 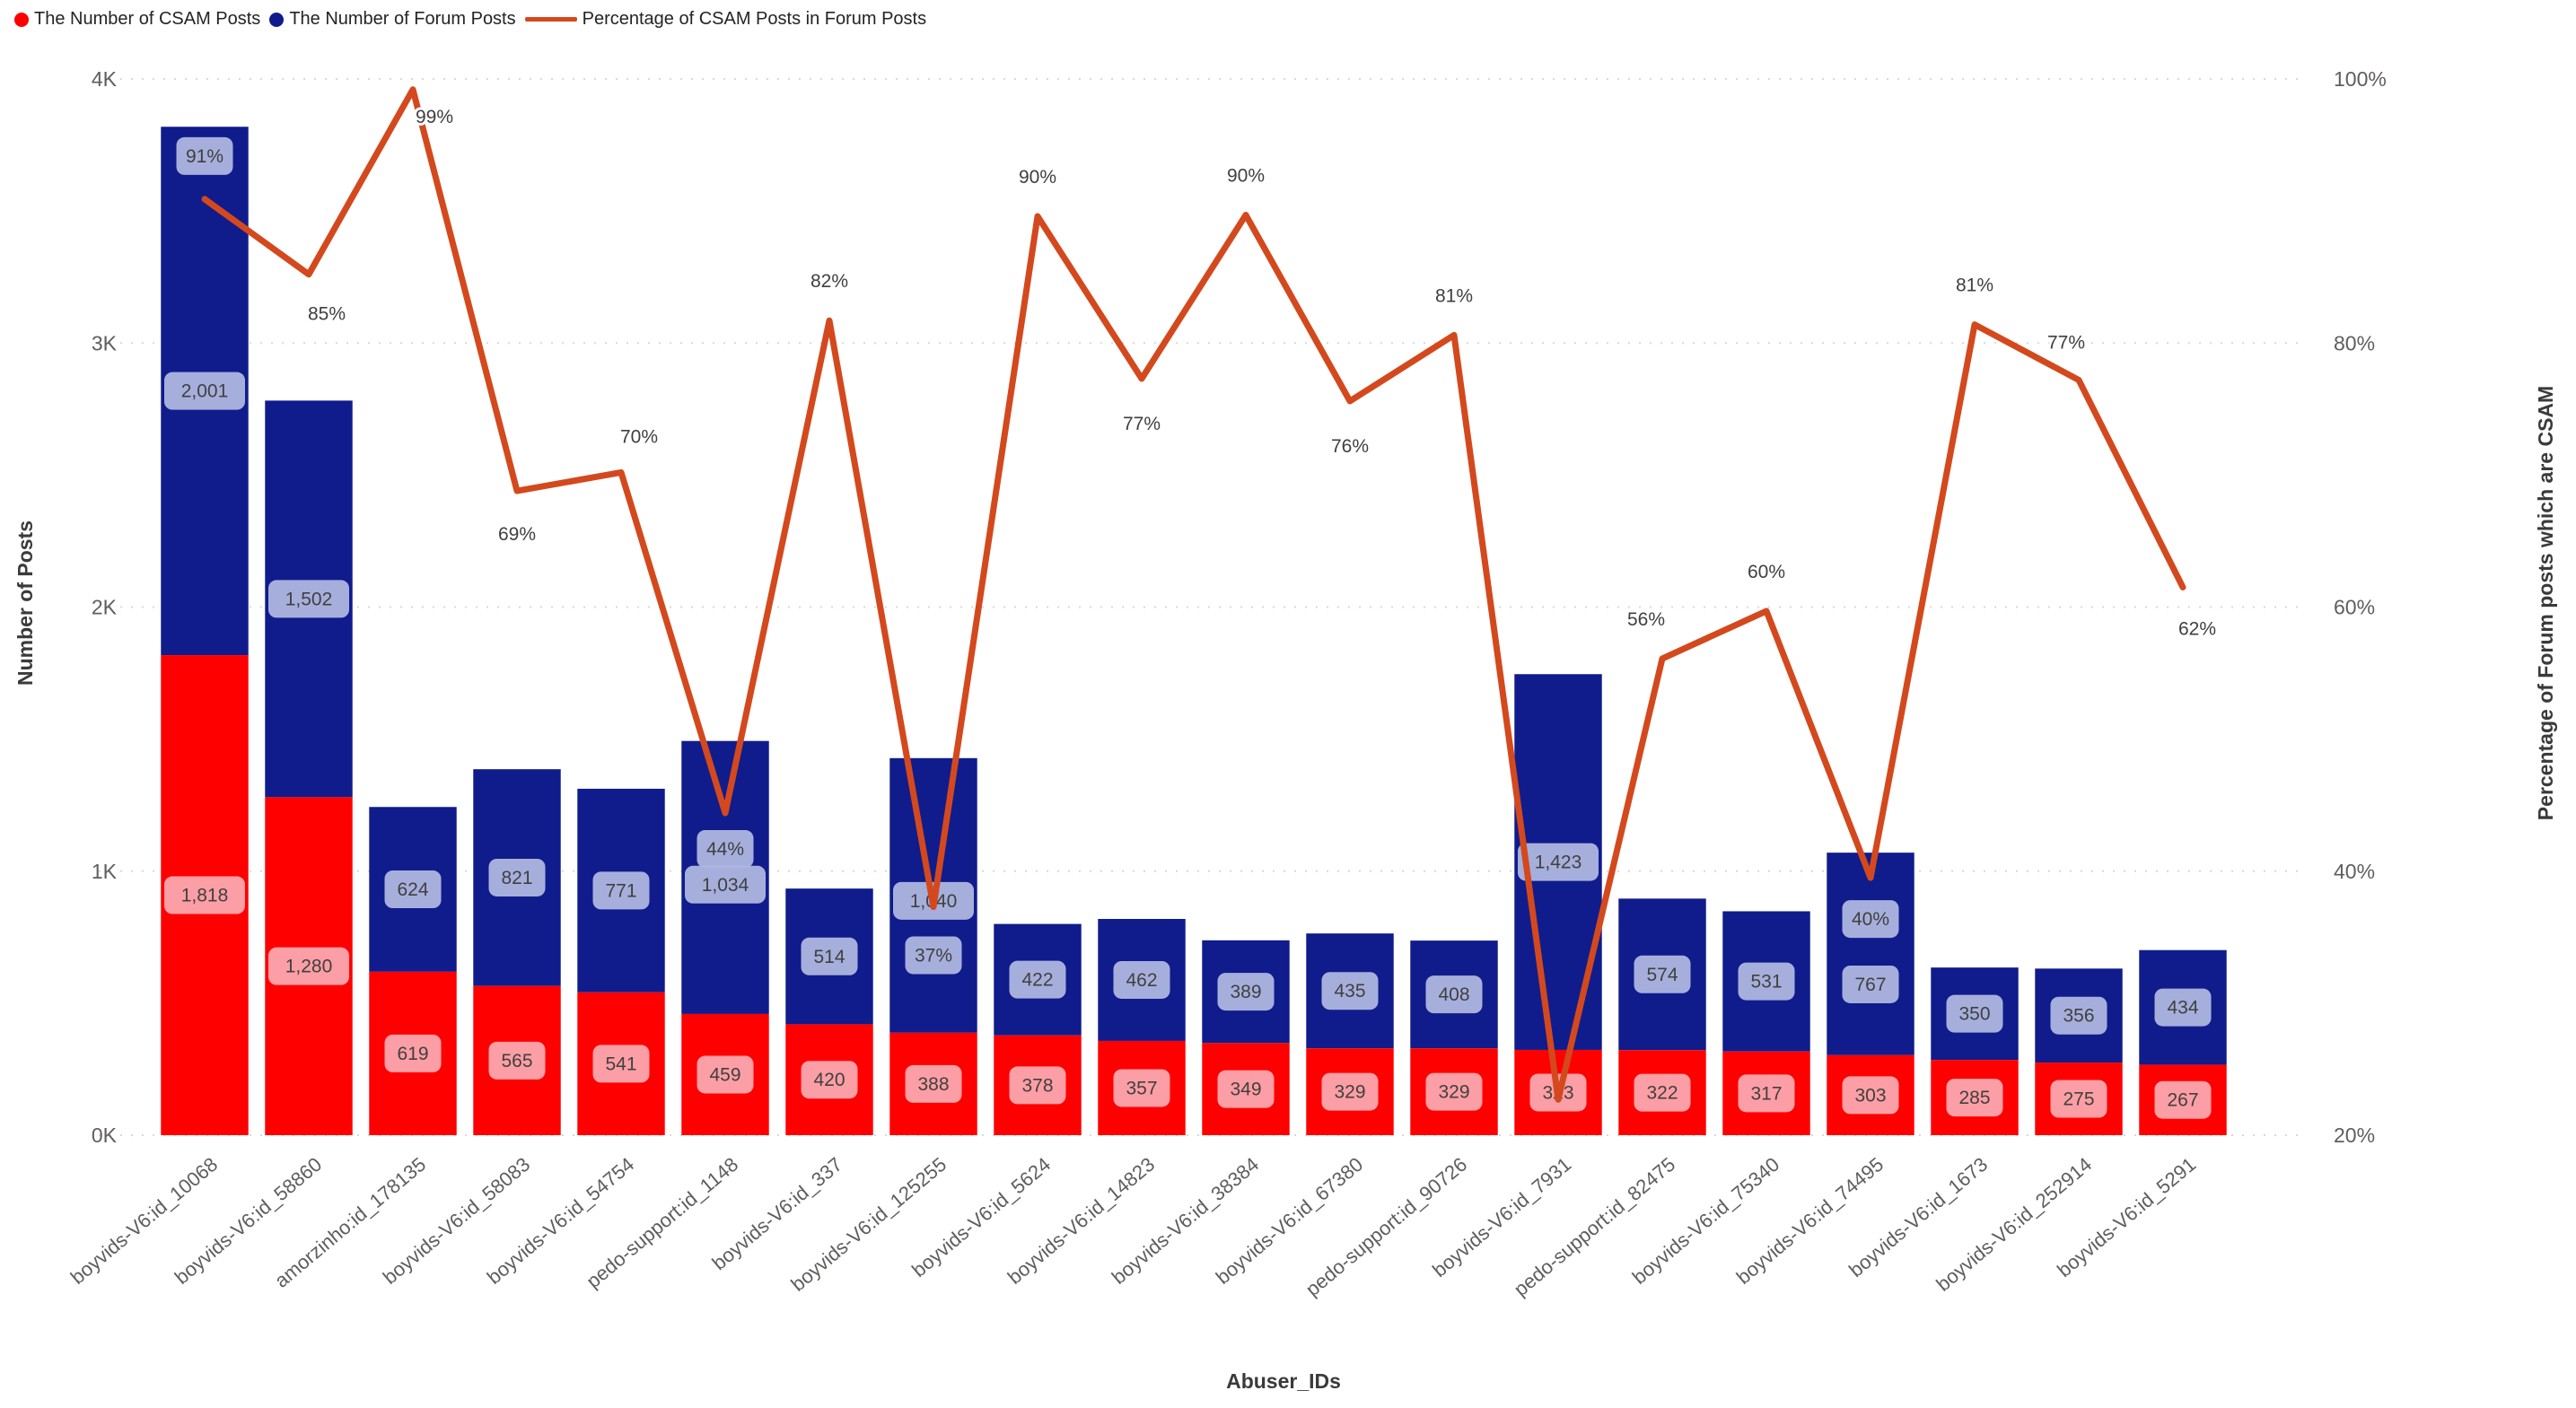 I want to click on y-right-tick-label: 20%, so click(x=2354, y=1135).